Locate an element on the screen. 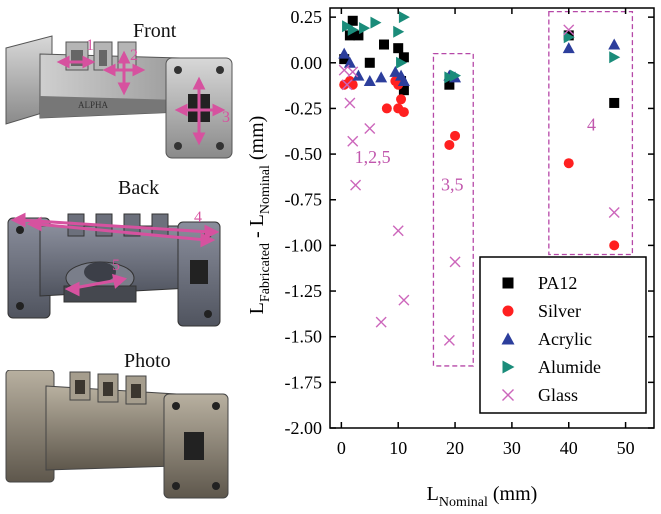 The image size is (661, 514). legend-marker-silver is located at coordinates (508, 311).